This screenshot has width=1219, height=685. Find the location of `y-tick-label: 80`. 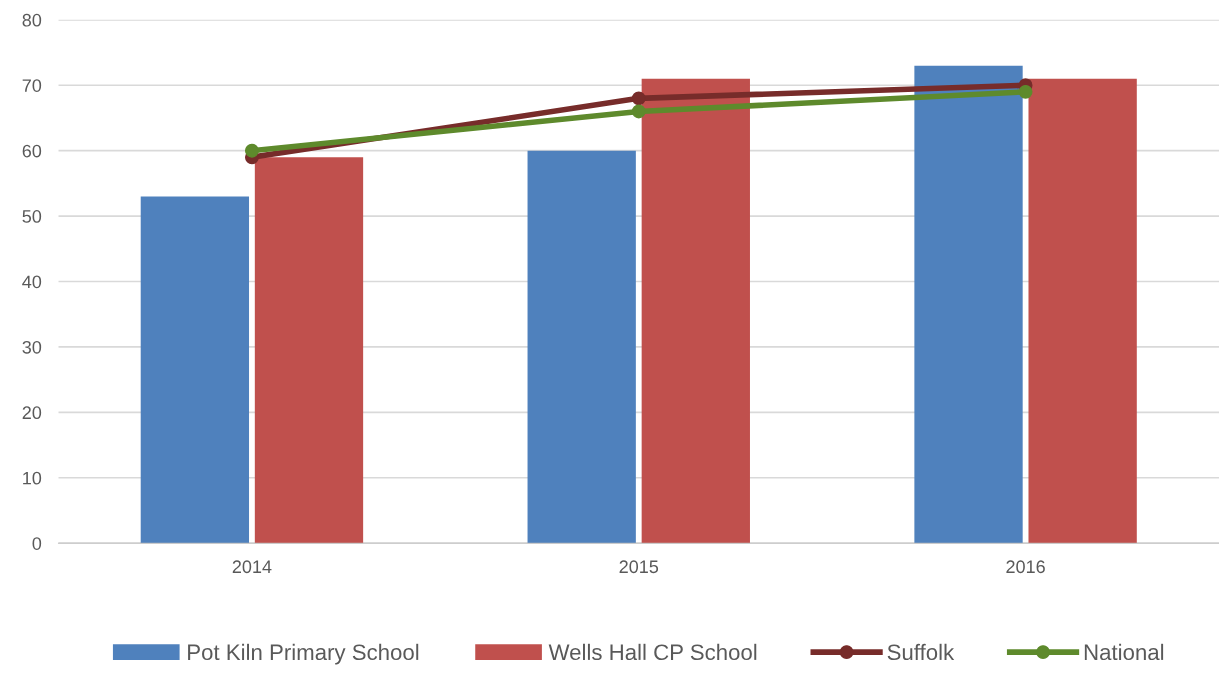

y-tick-label: 80 is located at coordinates (32, 20).